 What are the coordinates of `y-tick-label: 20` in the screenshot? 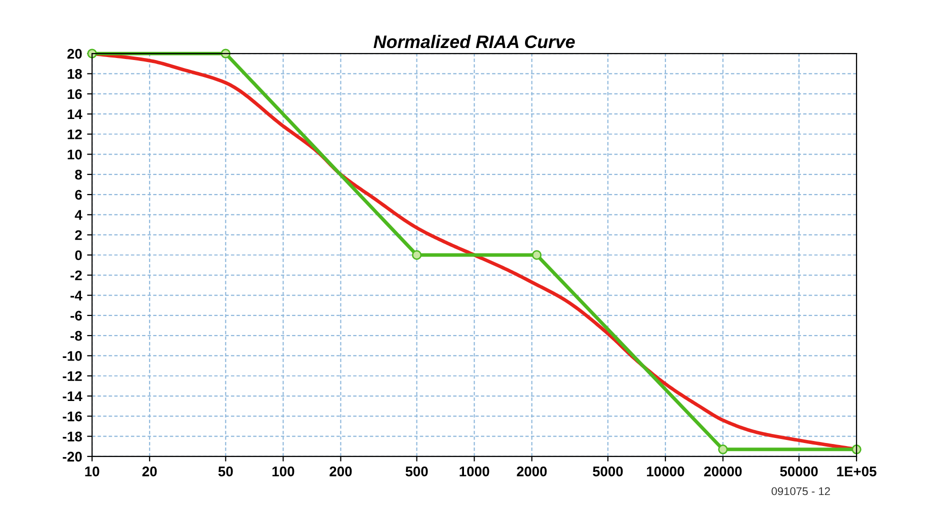 It's located at (74, 53).